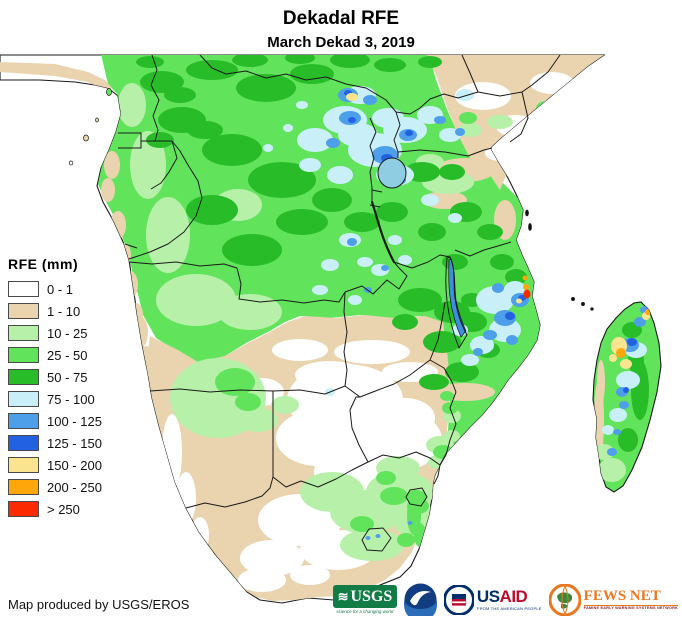 Image resolution: width=682 pixels, height=624 pixels. What do you see at coordinates (64, 311) in the screenshot?
I see `legend-label: 1 - 10` at bounding box center [64, 311].